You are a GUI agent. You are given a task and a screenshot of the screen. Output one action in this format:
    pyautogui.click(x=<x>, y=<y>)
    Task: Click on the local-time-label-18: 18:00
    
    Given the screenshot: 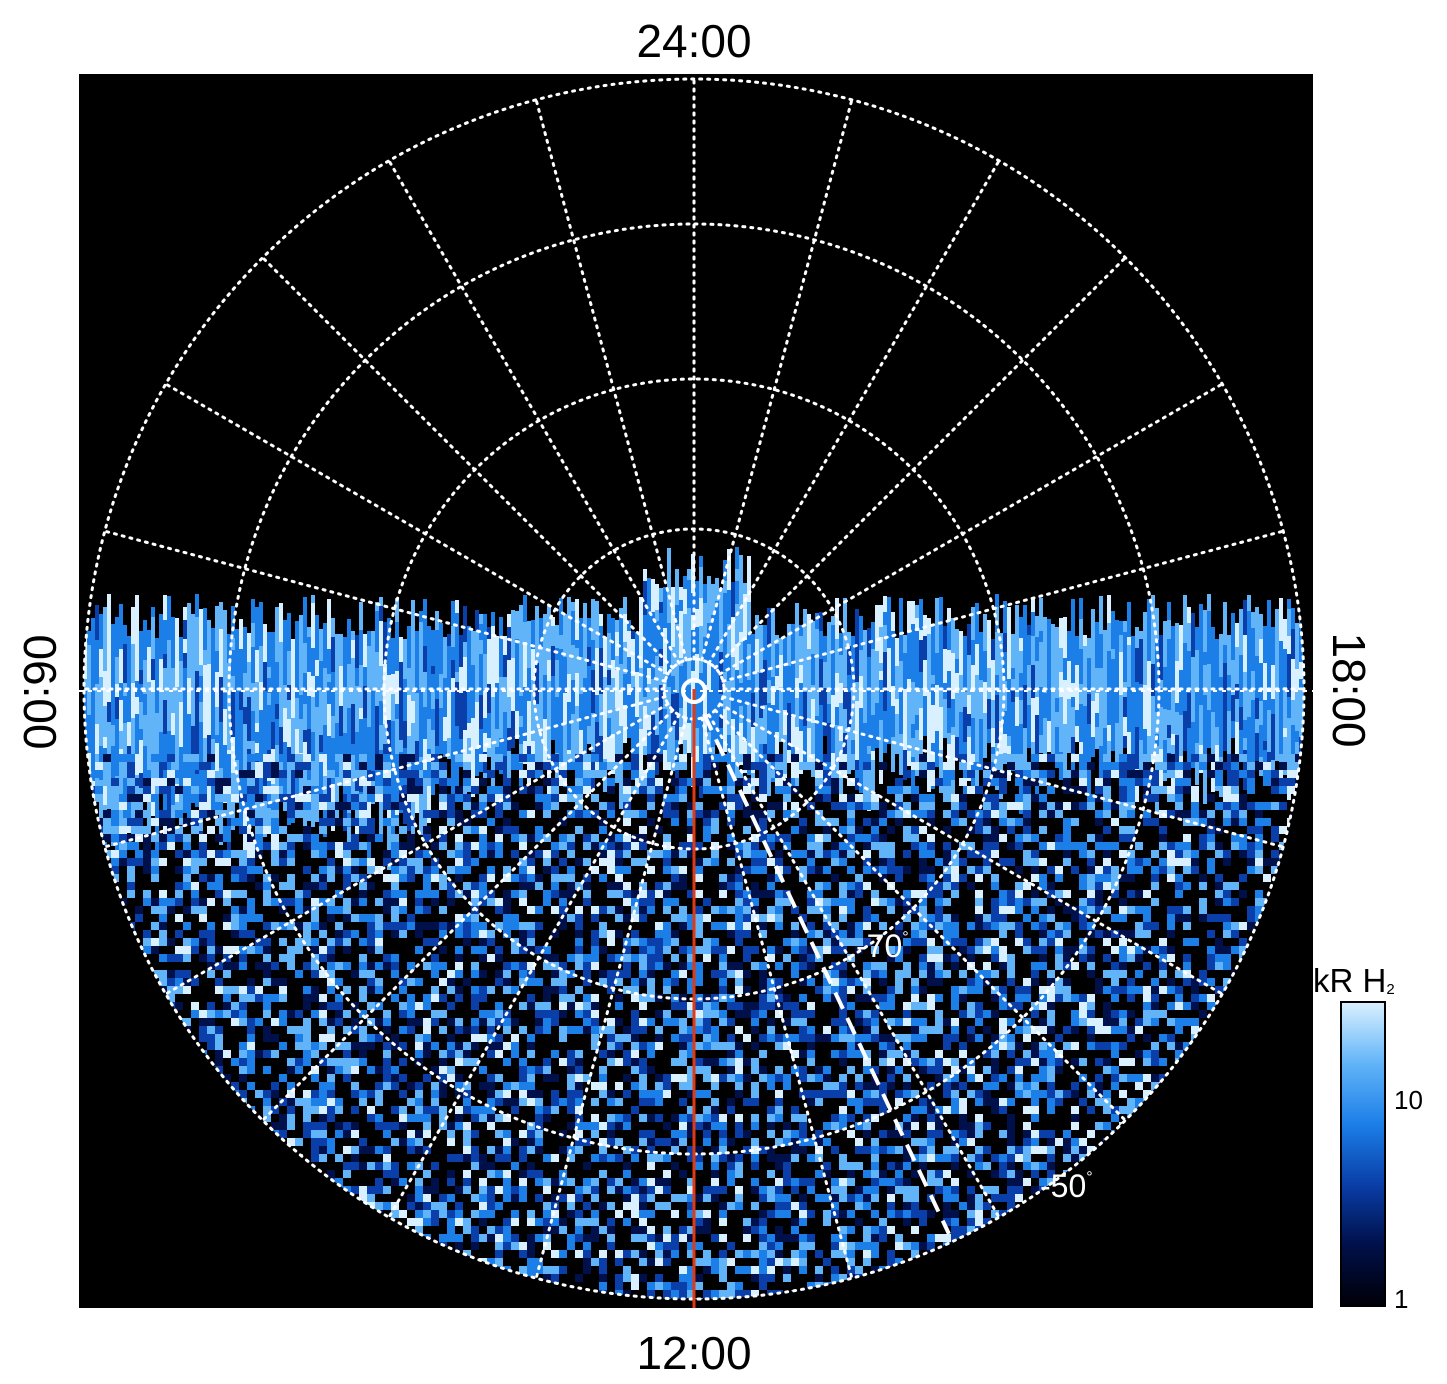 What is the action you would take?
    pyautogui.click(x=1349, y=690)
    